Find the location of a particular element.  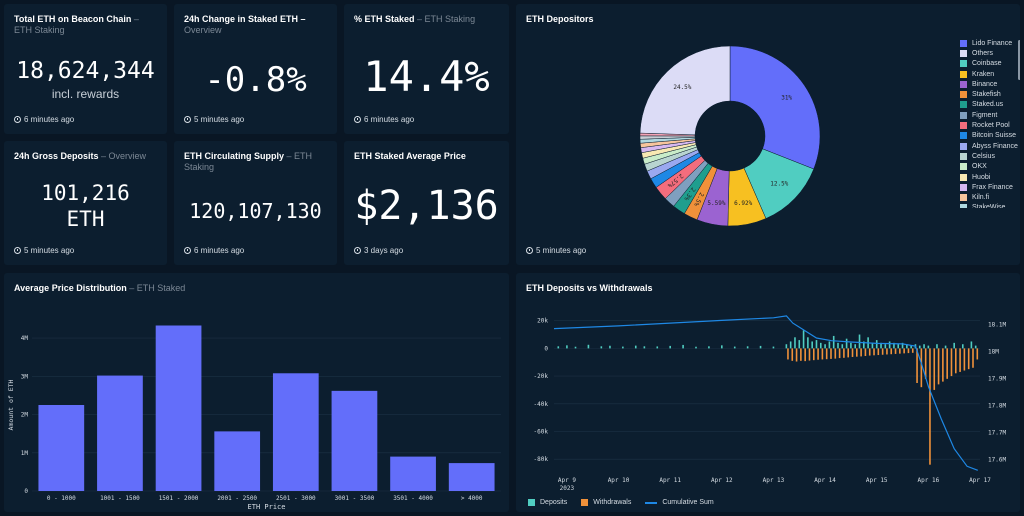

pie-slice-lido-finance is located at coordinates (775, 107).